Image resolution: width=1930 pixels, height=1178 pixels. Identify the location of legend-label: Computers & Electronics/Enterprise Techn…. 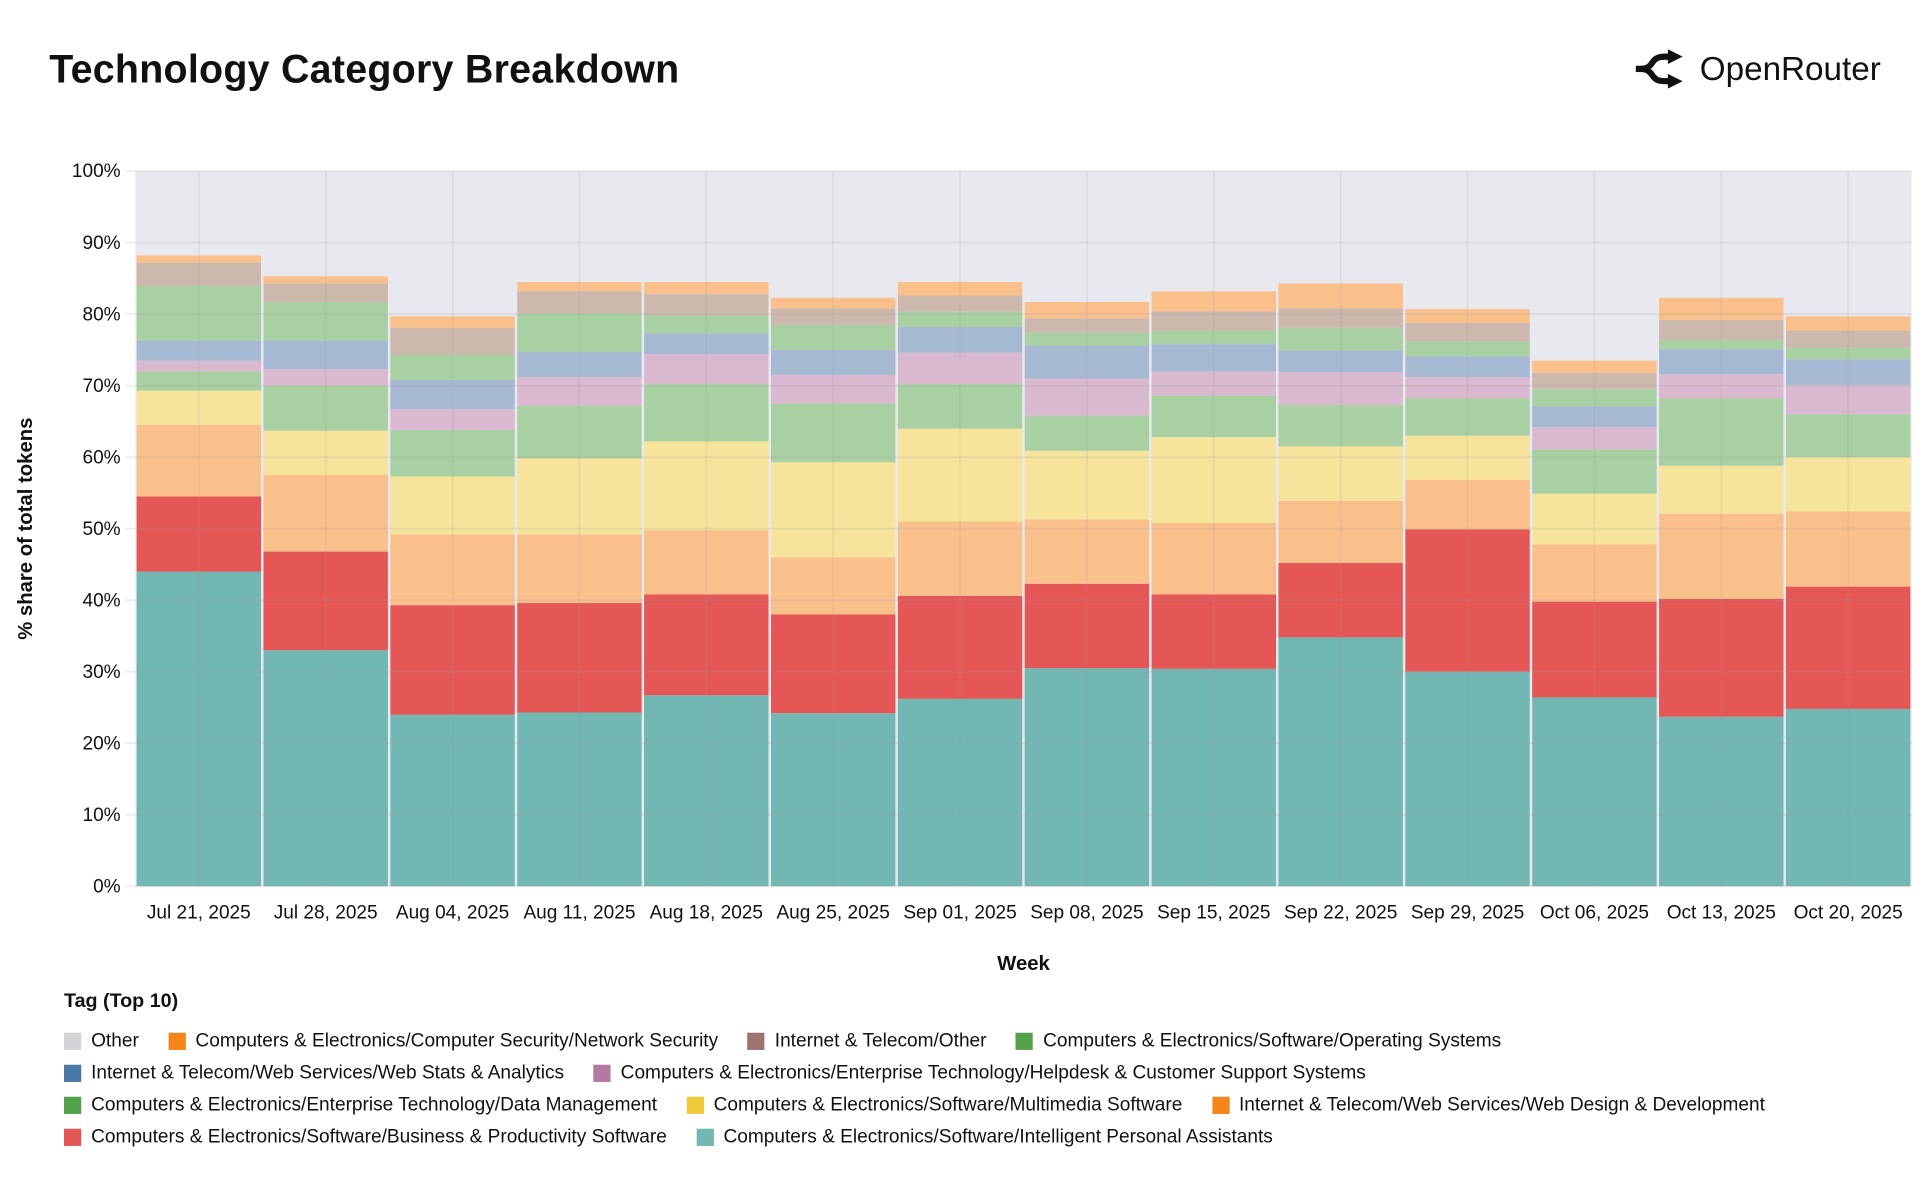
(374, 1104).